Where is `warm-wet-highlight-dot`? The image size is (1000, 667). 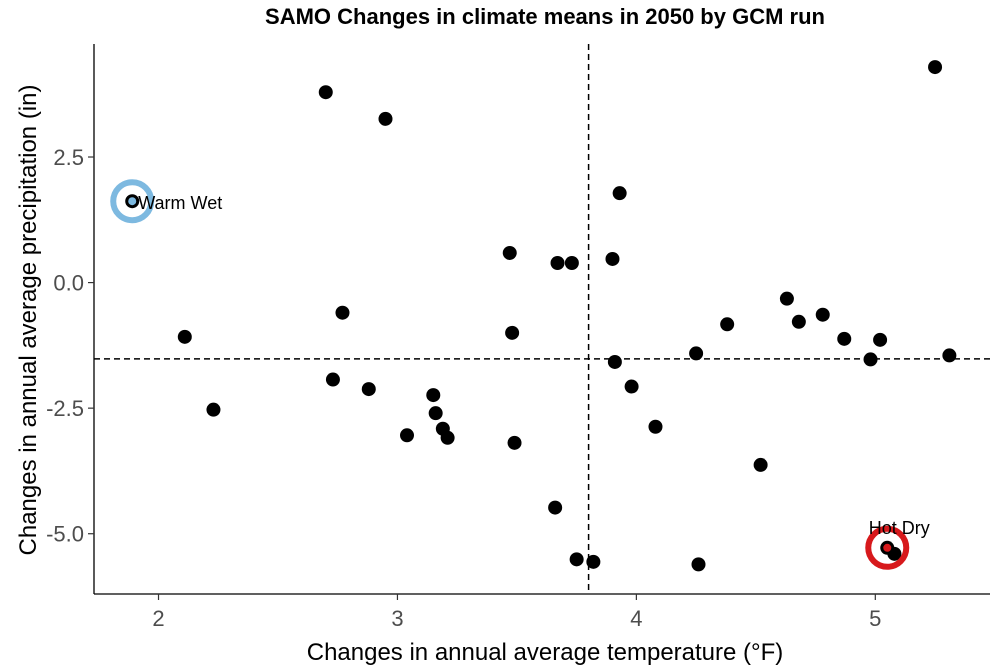
warm-wet-highlight-dot is located at coordinates (132, 201).